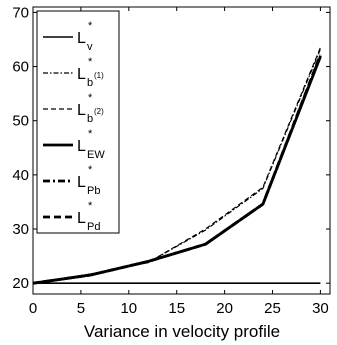 The height and width of the screenshot is (345, 337). Describe the element at coordinates (88, 180) in the screenshot. I see `legend-entry: L* Pb` at that location.